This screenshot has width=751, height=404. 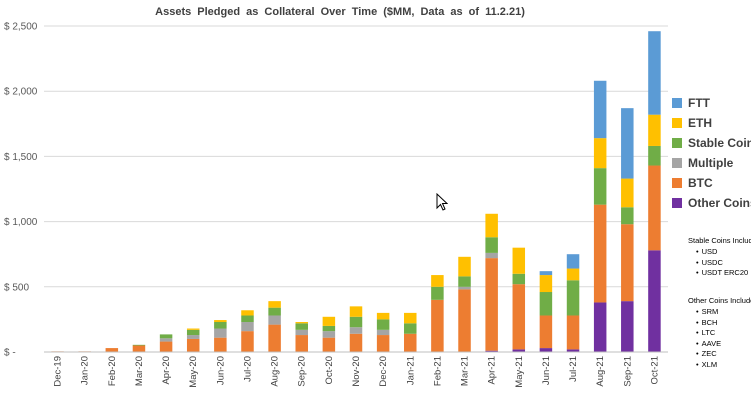 I want to click on list-item: USDC, so click(x=723, y=263).